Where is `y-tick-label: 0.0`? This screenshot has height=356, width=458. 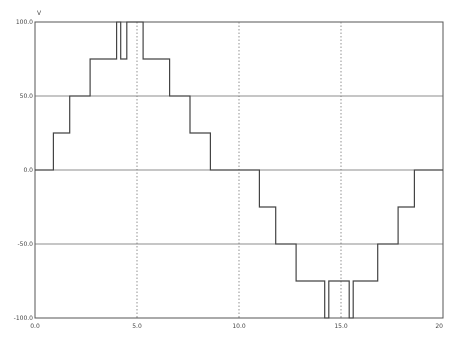 y-tick-label: 0.0 is located at coordinates (28, 170).